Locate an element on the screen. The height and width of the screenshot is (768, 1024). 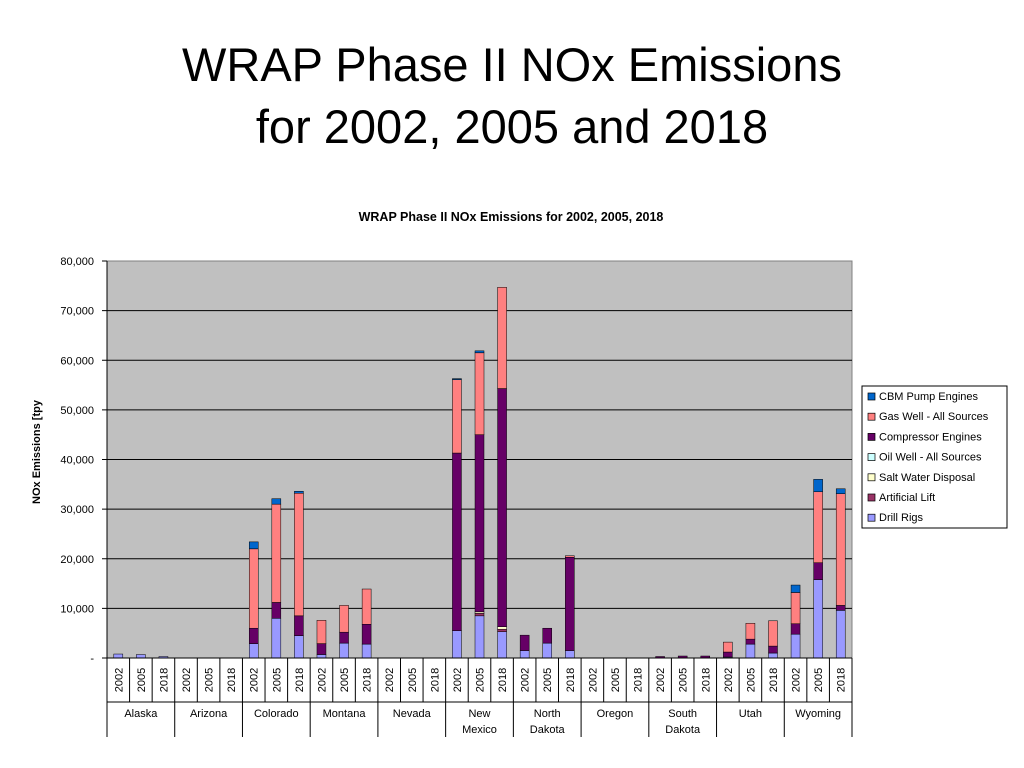
slide-title-line-1: WRAP Phase II NOx Emissions is located at coordinates (512, 64).